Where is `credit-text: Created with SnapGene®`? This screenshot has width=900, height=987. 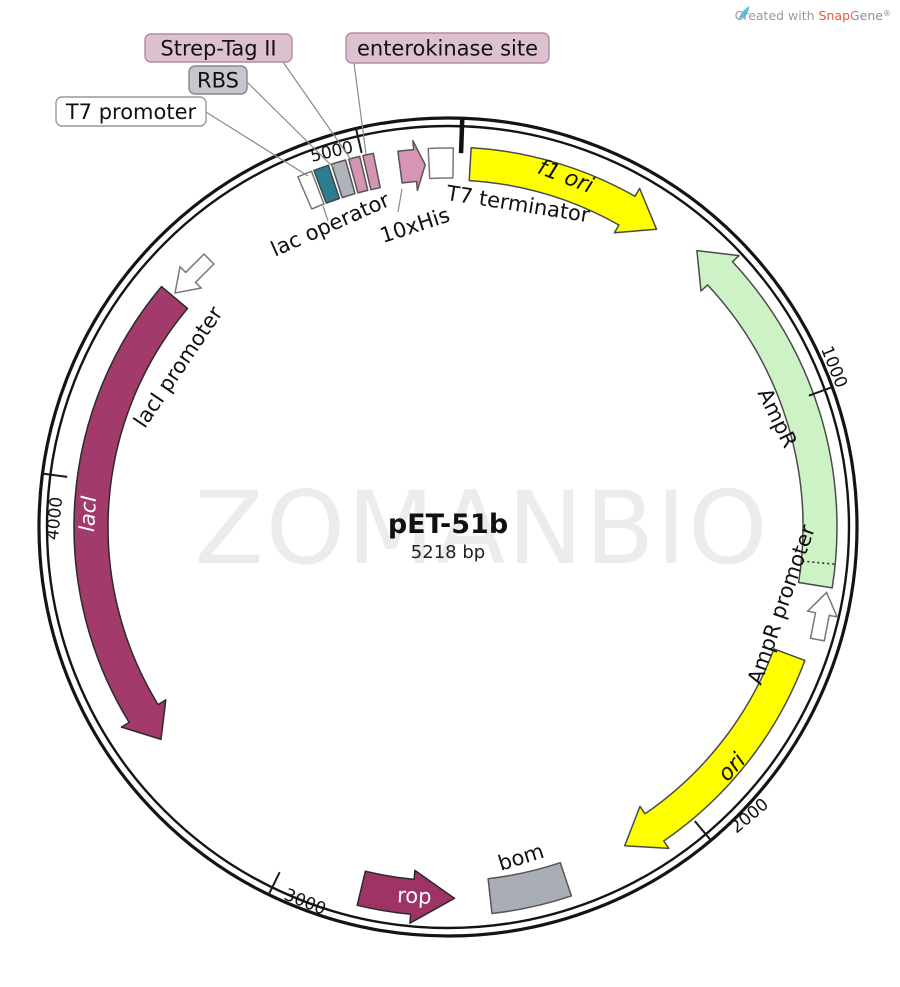
credit-text: Created with SnapGene® is located at coordinates (813, 15).